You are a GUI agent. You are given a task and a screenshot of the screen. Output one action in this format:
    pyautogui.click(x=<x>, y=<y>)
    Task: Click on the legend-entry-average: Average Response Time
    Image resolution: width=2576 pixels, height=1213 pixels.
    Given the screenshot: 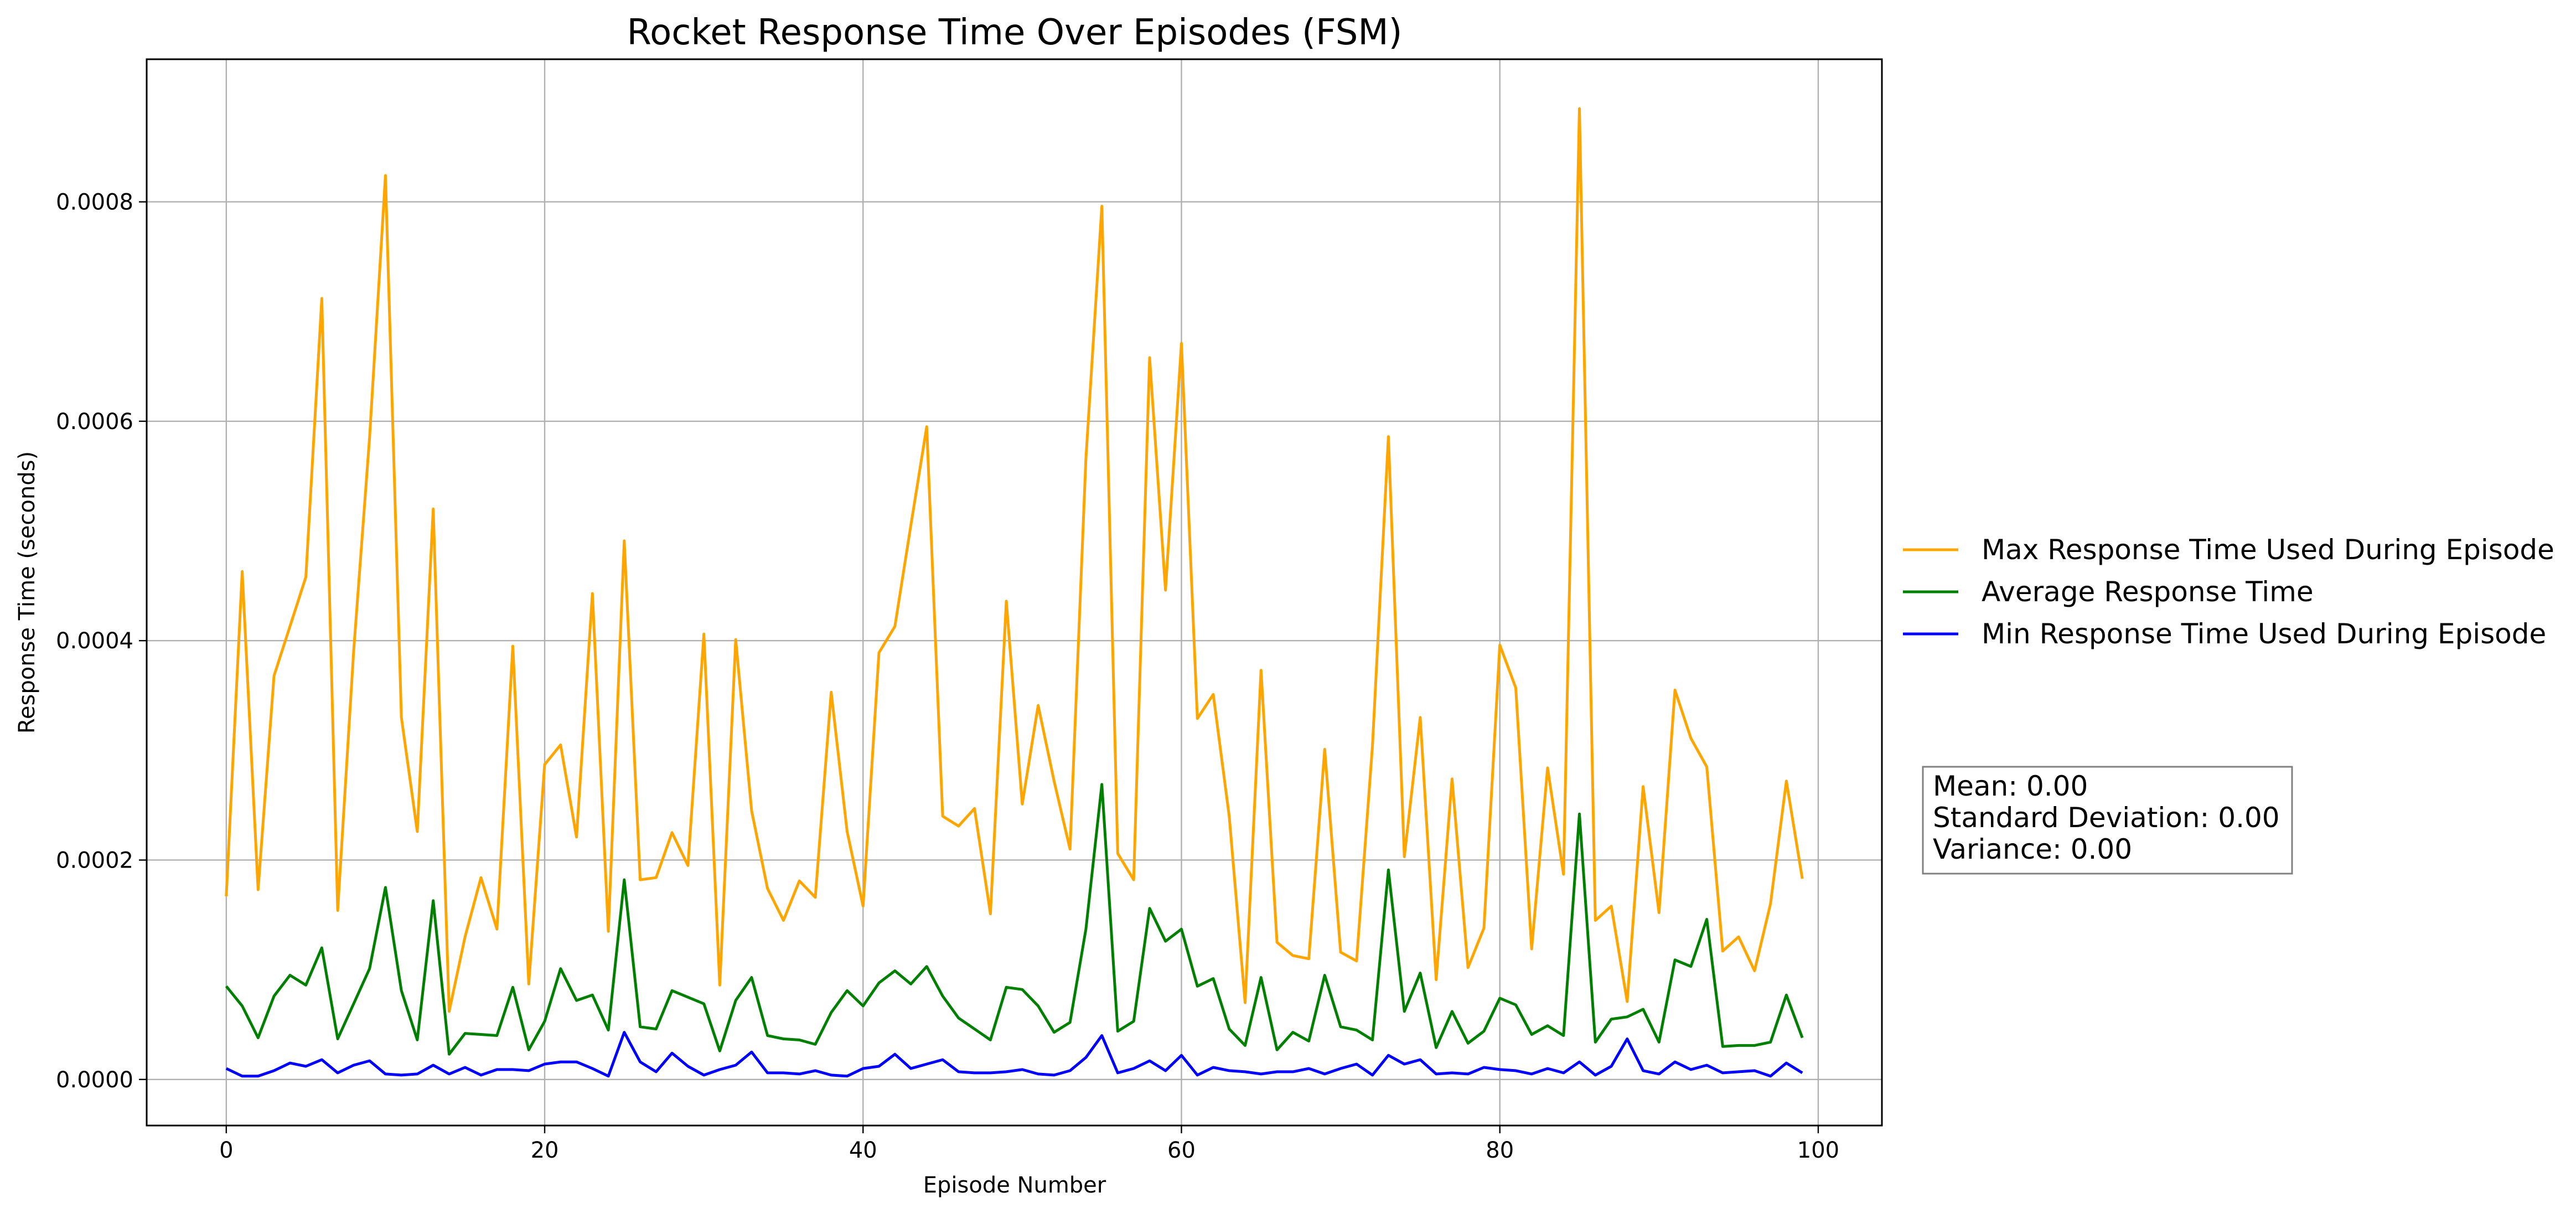 What is the action you would take?
    pyautogui.click(x=2108, y=592)
    